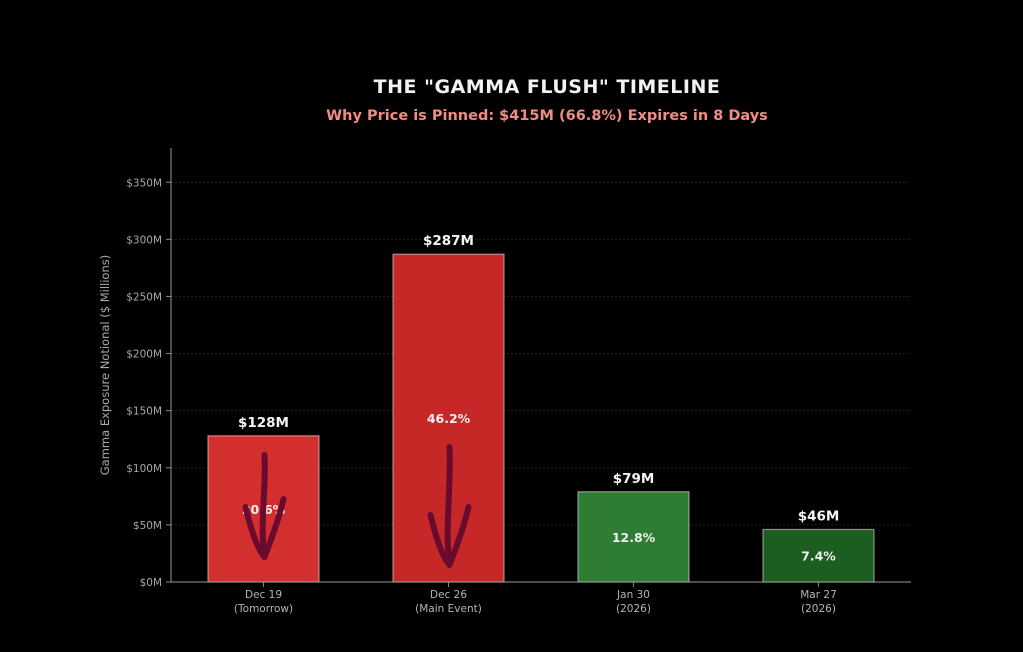 The width and height of the screenshot is (1023, 652). I want to click on y-axis-label: Gamma Exposure Notional ($ Millions), so click(105, 365).